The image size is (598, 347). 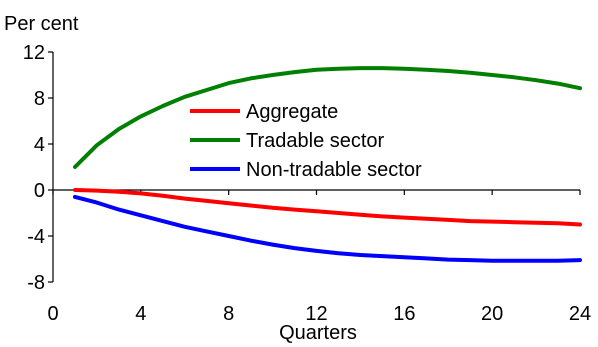 I want to click on y-axis-title: Per cent, so click(x=41, y=24).